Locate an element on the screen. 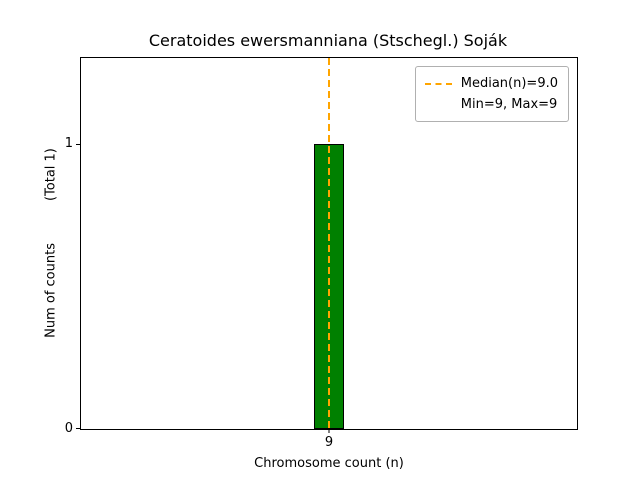 The width and height of the screenshot is (640, 480). legend: Median(n)=9.0 Min=9, Max=9 is located at coordinates (491, 94).